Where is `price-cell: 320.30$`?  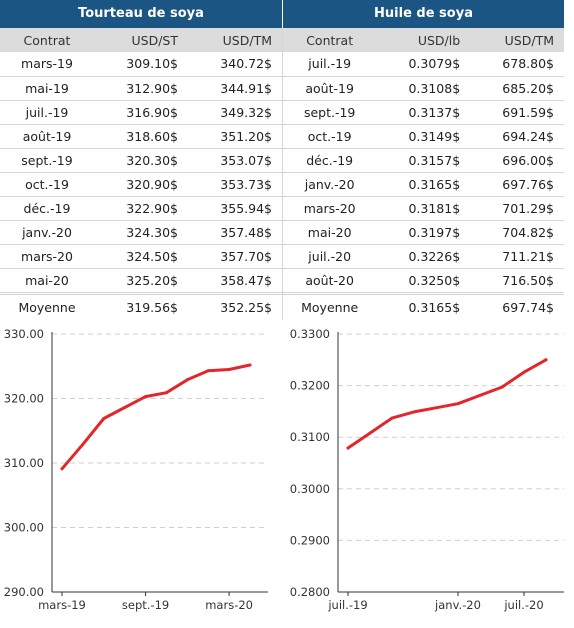
price-cell: 320.30$ is located at coordinates (141, 160).